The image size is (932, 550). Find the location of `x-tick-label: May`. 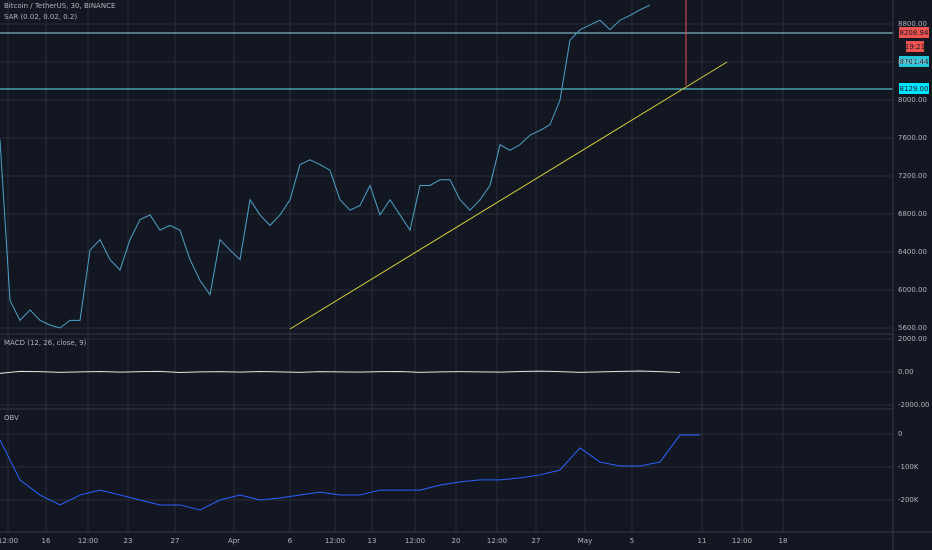

x-tick-label: May is located at coordinates (585, 541).